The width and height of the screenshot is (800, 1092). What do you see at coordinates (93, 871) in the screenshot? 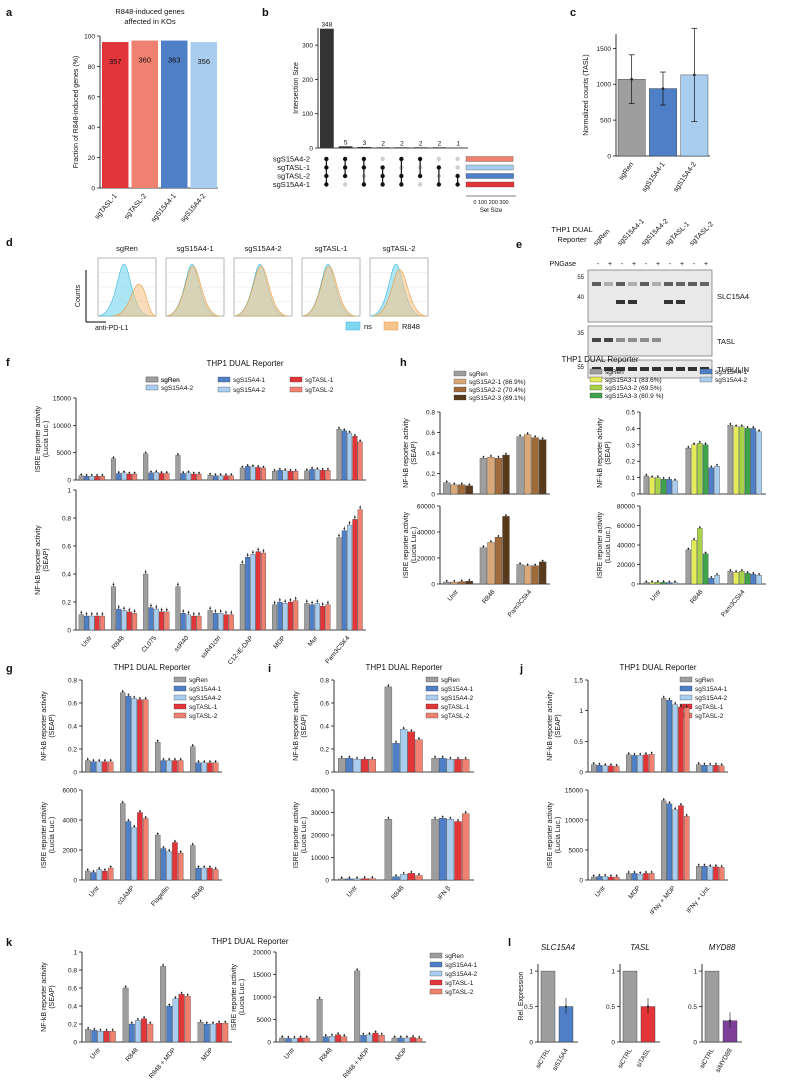
I see `g-bottom-point` at bounding box center [93, 871].